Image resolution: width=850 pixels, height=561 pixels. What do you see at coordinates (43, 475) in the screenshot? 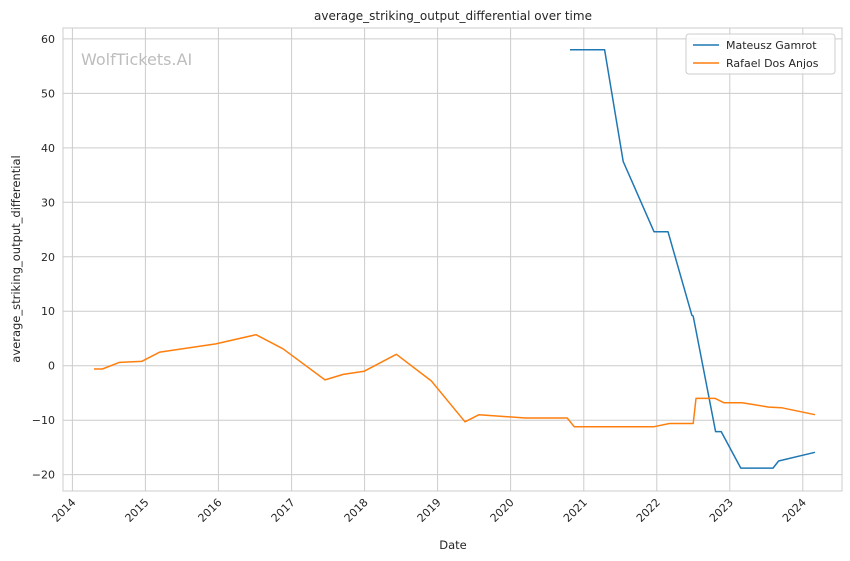
I see `y-tick-label--20: −20` at bounding box center [43, 475].